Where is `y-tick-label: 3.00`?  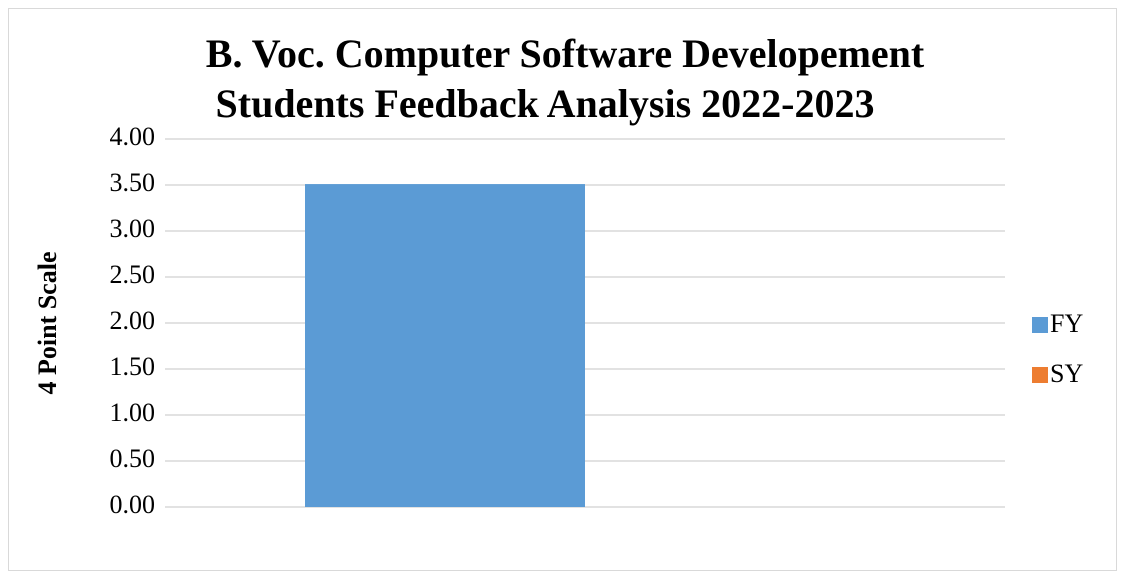
y-tick-label: 3.00 is located at coordinates (133, 228).